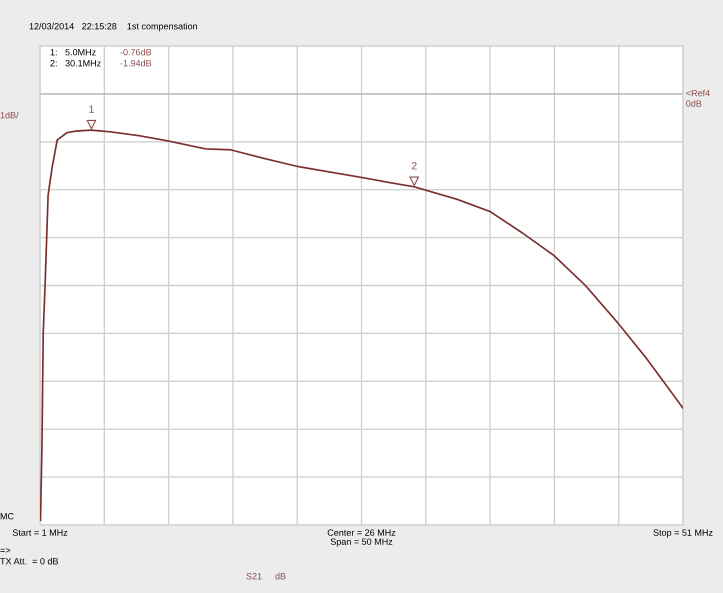  I want to click on x-tick-label: Stop = 51 MHz, so click(683, 533).